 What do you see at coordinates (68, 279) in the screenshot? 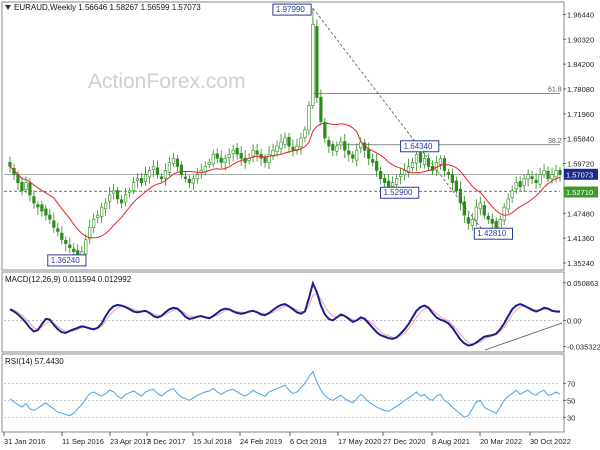
I see `macd-label: MACD(12,26,9) 0.011594 0.012992` at bounding box center [68, 279].